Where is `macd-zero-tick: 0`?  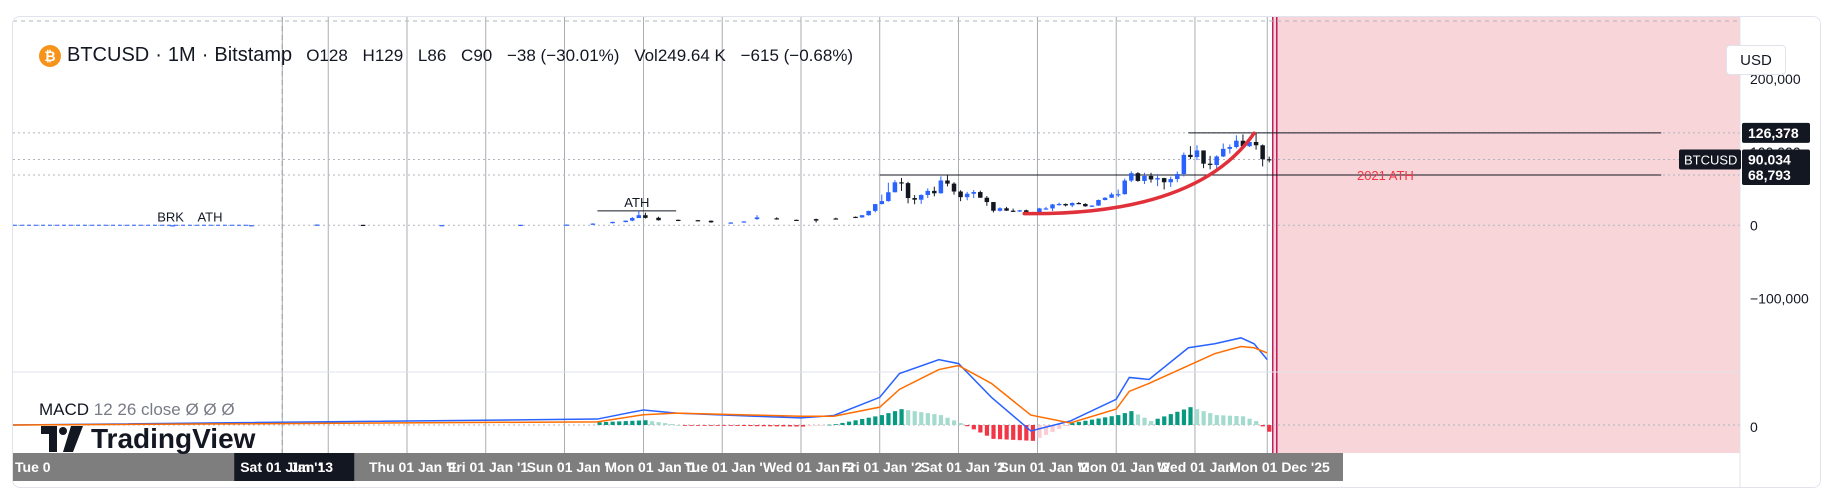
macd-zero-tick: 0 is located at coordinates (1754, 427).